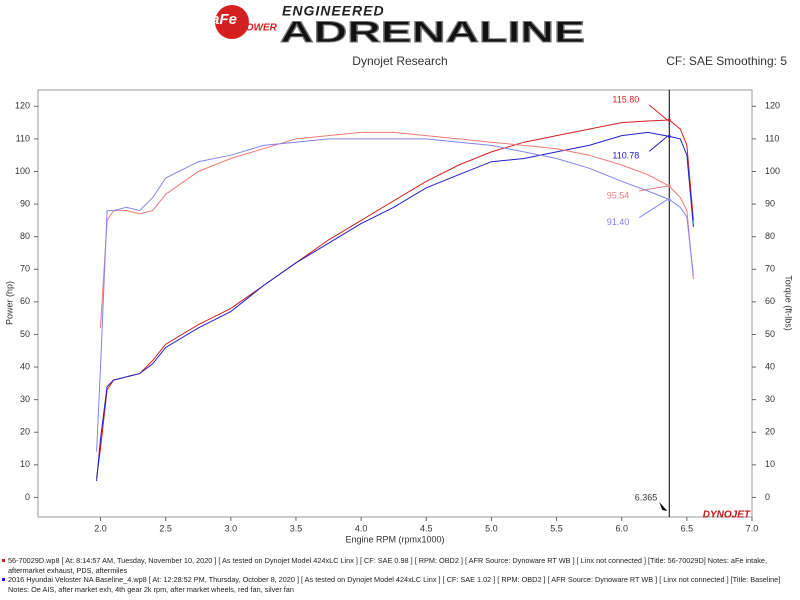 This screenshot has width=800, height=600. What do you see at coordinates (663, 506) in the screenshot?
I see `cursor-arrow` at bounding box center [663, 506].